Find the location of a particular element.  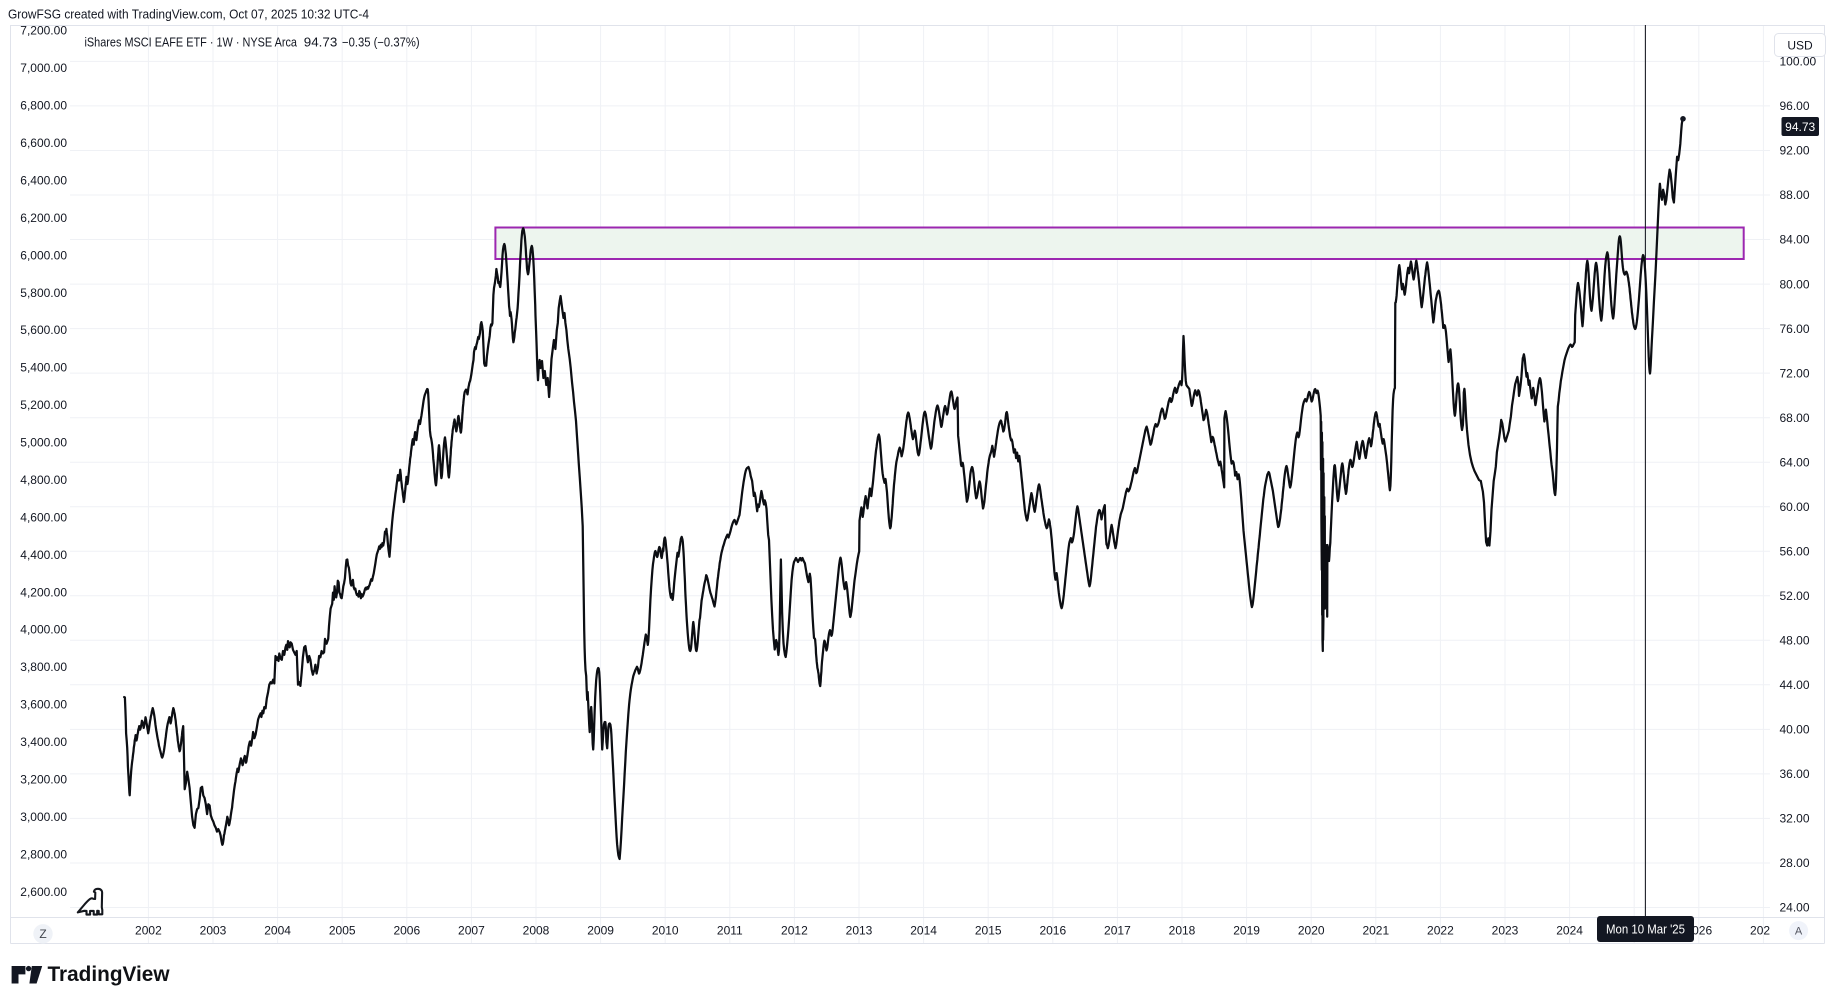

svg-text: 64.00 is located at coordinates (1795, 462).